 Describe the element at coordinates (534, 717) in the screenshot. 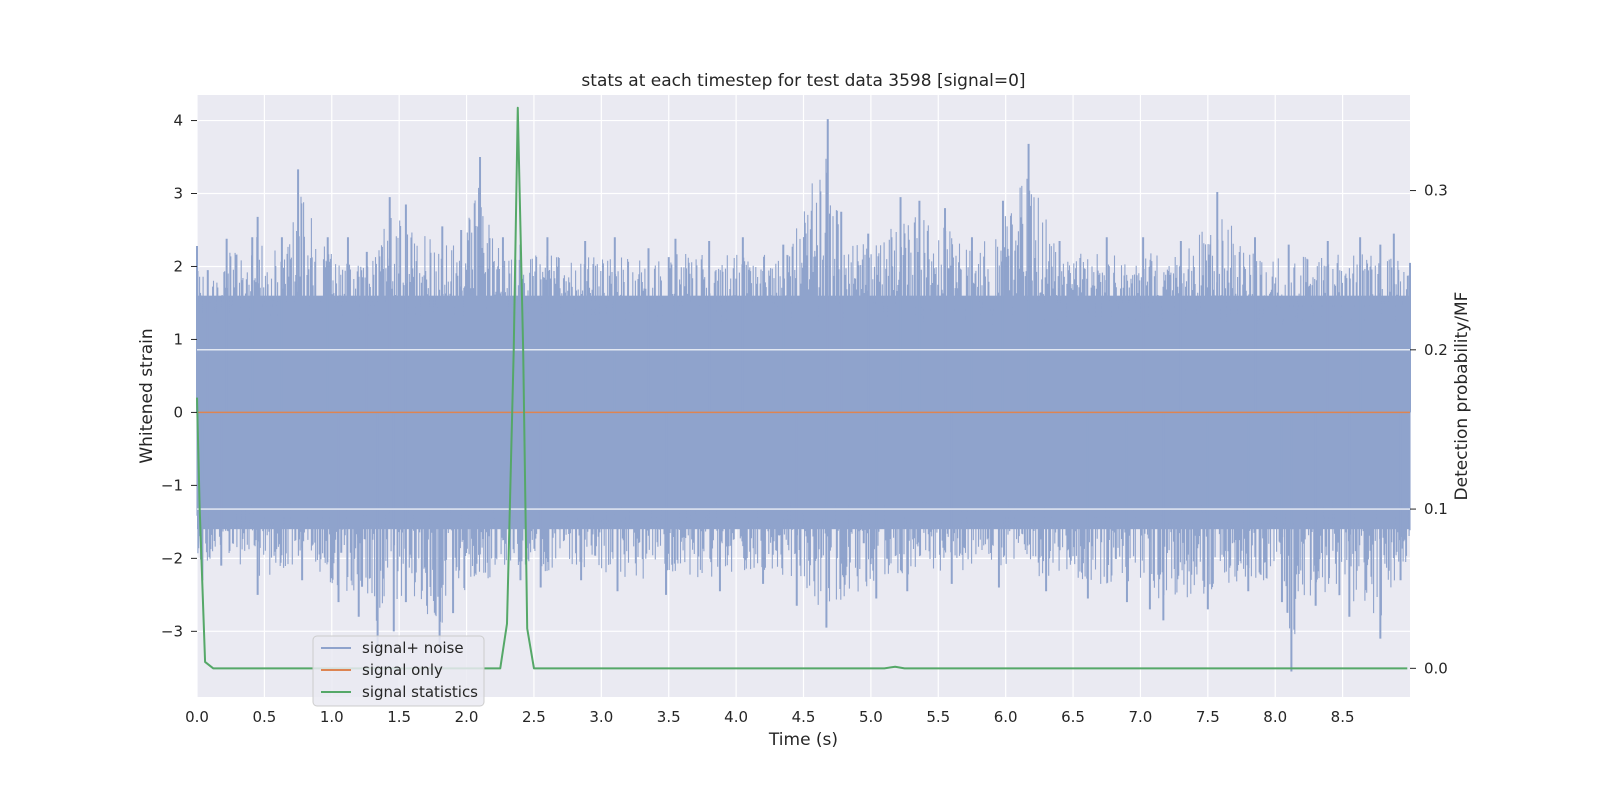

I see `x-tick-label: 2.5` at that location.